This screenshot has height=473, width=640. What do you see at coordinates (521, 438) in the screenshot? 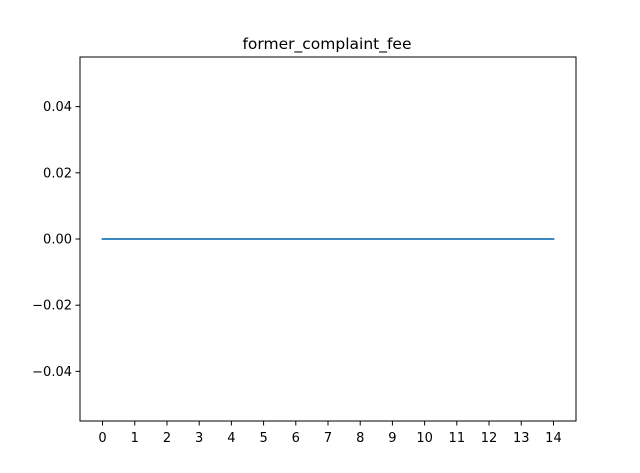
I see `x-tick-label: 13` at bounding box center [521, 438].